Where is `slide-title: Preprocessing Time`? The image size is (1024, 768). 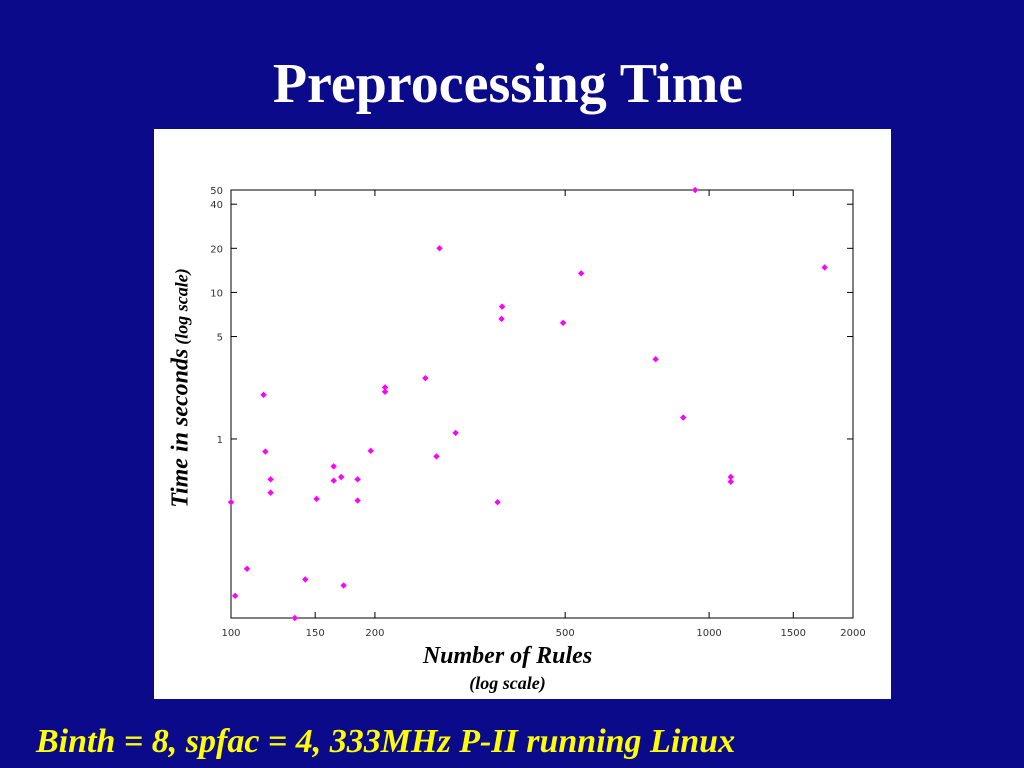
slide-title: Preprocessing Time is located at coordinates (508, 84).